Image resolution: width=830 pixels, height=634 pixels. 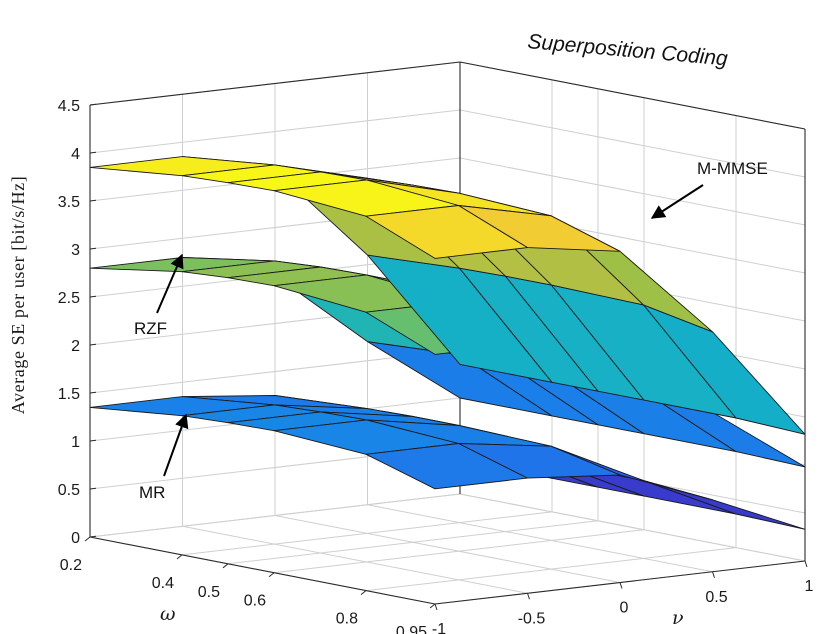 I want to click on omega-tick-label: 0.2, so click(x=71, y=565).